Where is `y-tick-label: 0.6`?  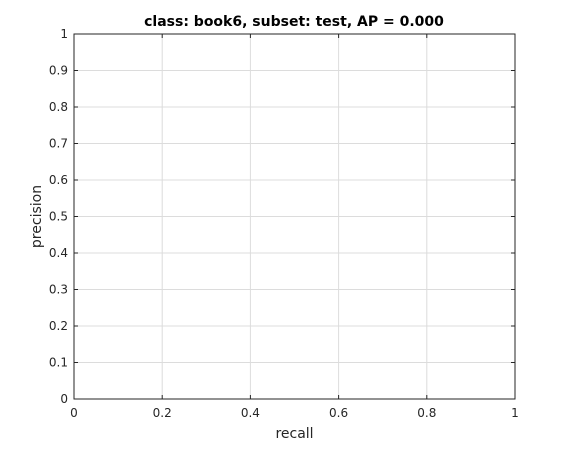
y-tick-label: 0.6 is located at coordinates (58, 180).